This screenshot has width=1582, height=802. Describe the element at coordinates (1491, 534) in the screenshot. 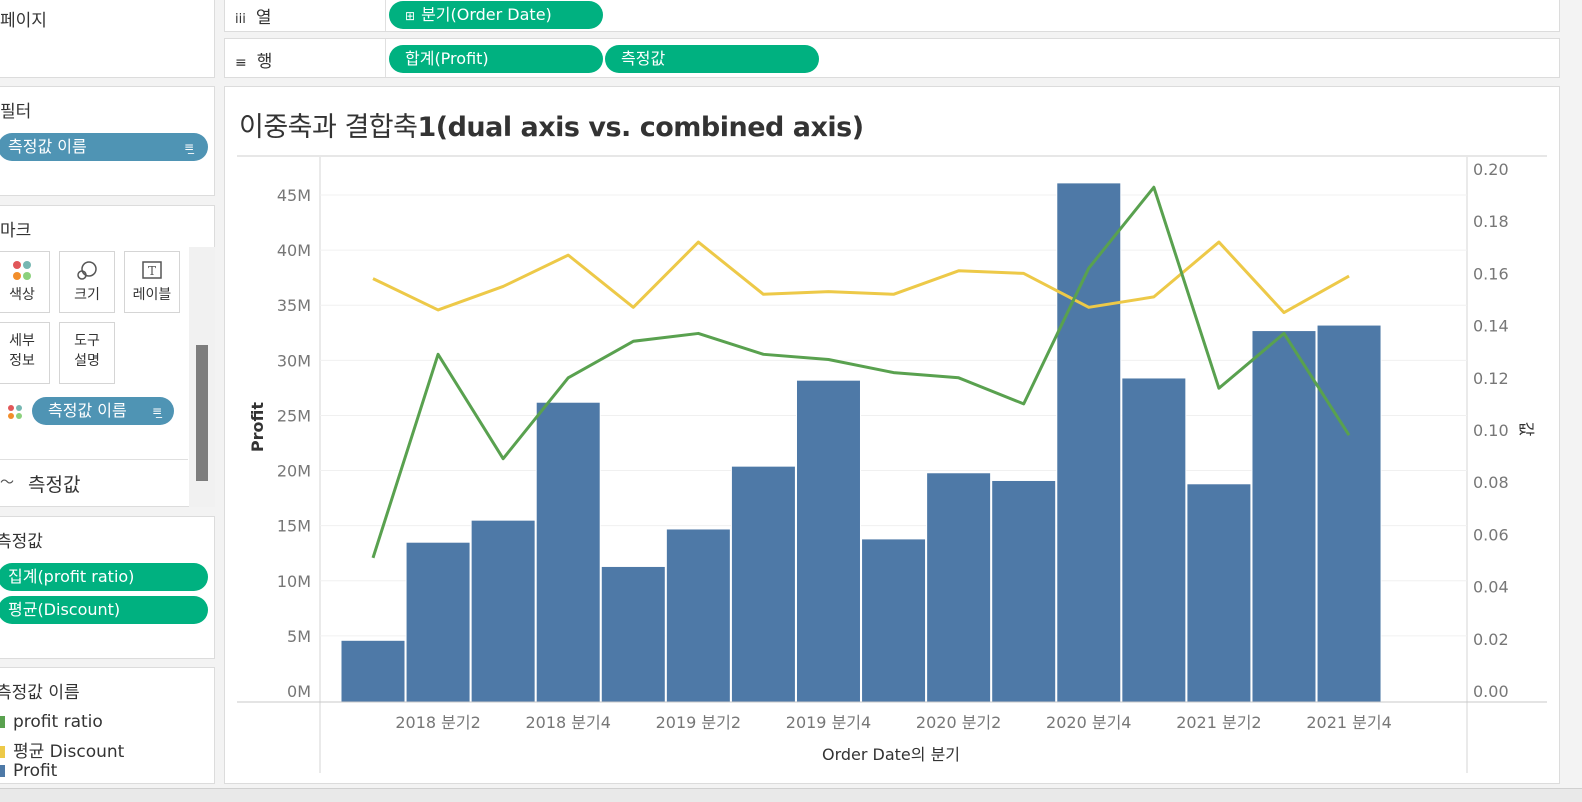

I see `y2-tick-label: 0.06` at that location.